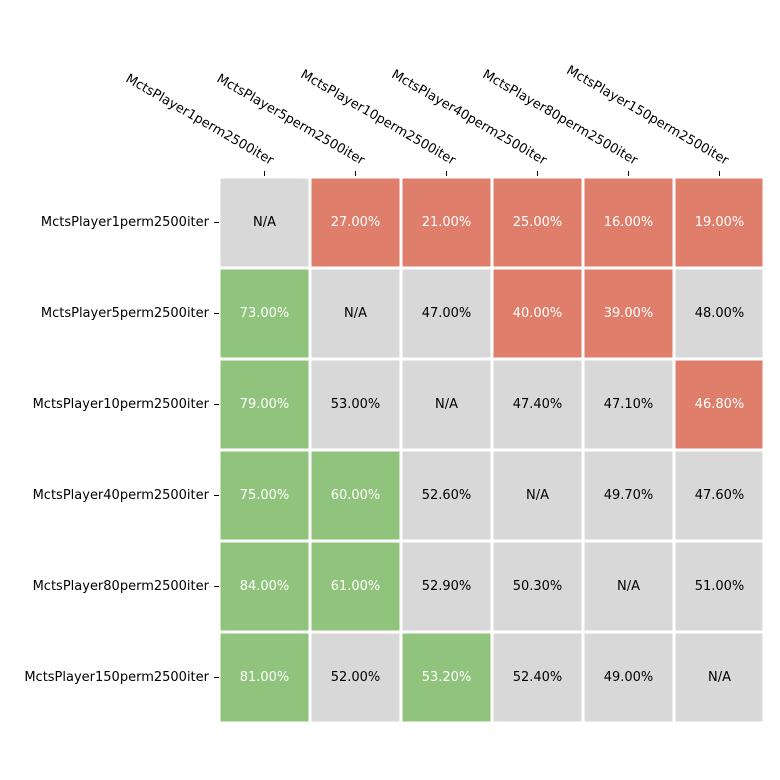 This screenshot has width=780, height=780. I want to click on cell-value-label: 73.00%, so click(265, 313).